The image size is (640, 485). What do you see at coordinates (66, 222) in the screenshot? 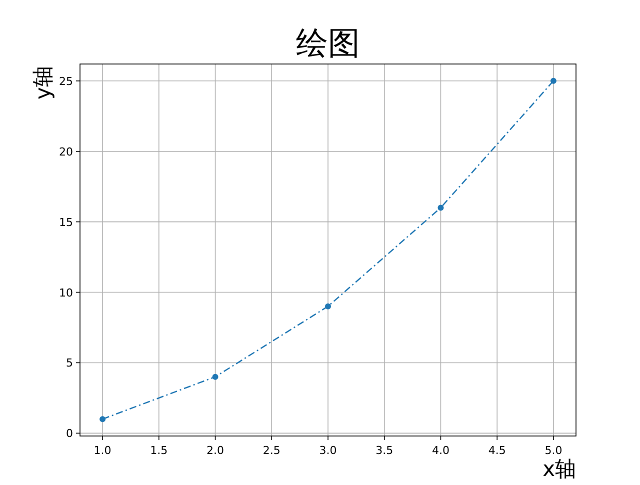
I see `y-tick-label: 15` at bounding box center [66, 222].